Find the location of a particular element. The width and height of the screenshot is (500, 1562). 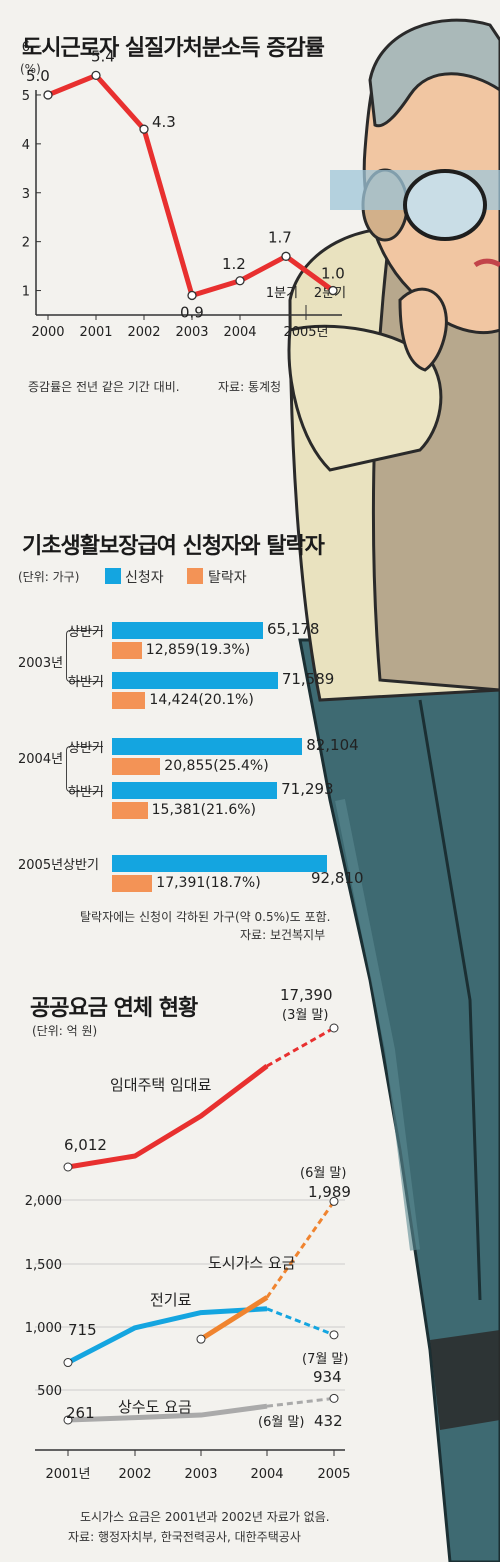

chart3-data-label: 715 is located at coordinates (82, 1330).